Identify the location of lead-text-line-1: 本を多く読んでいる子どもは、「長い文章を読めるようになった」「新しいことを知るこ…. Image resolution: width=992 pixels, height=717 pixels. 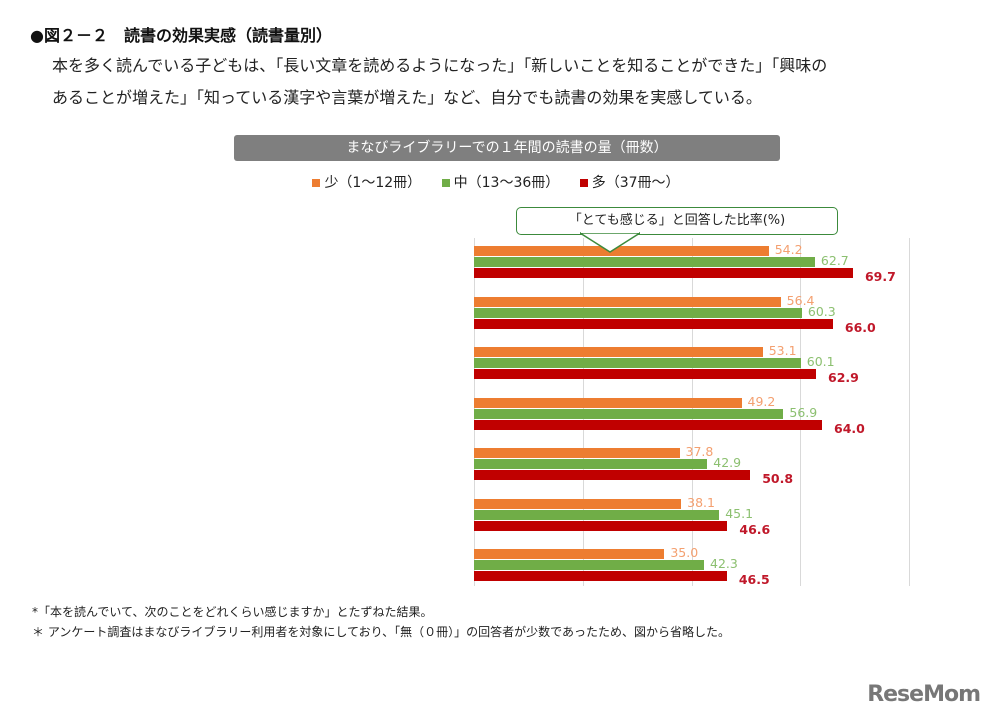
(440, 65).